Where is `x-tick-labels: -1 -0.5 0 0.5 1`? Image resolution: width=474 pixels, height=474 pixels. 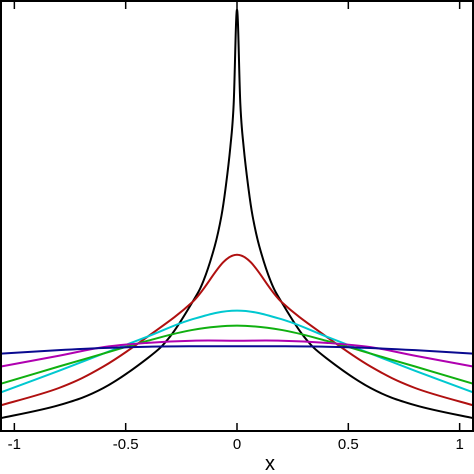
x-tick-labels: -1 -0.5 0 0.5 1 is located at coordinates (236, 444).